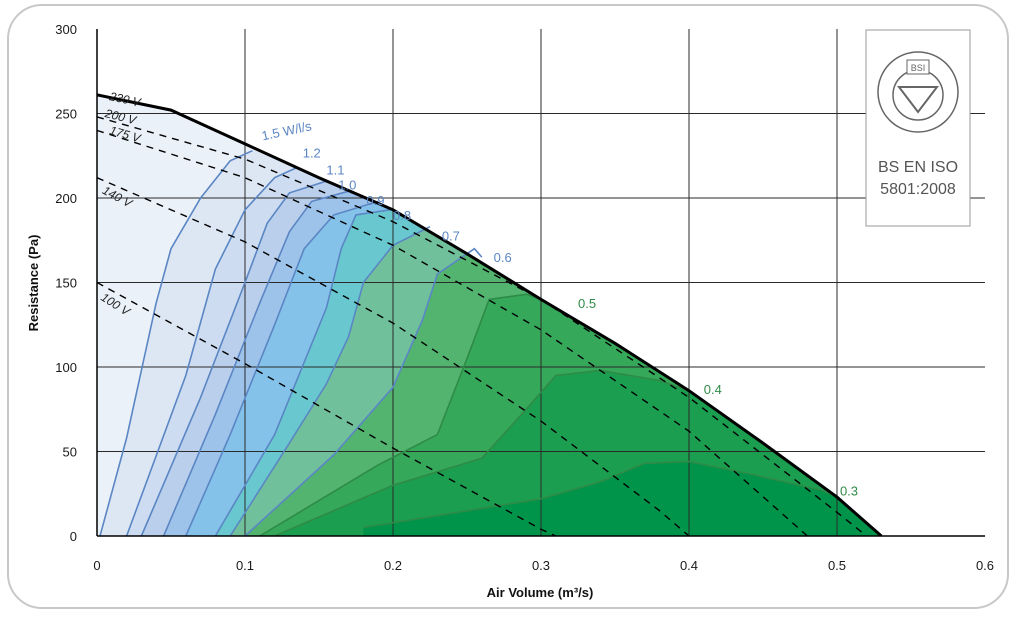 This screenshot has width=1017, height=623. I want to click on x-tick-label: 0.2, so click(393, 565).